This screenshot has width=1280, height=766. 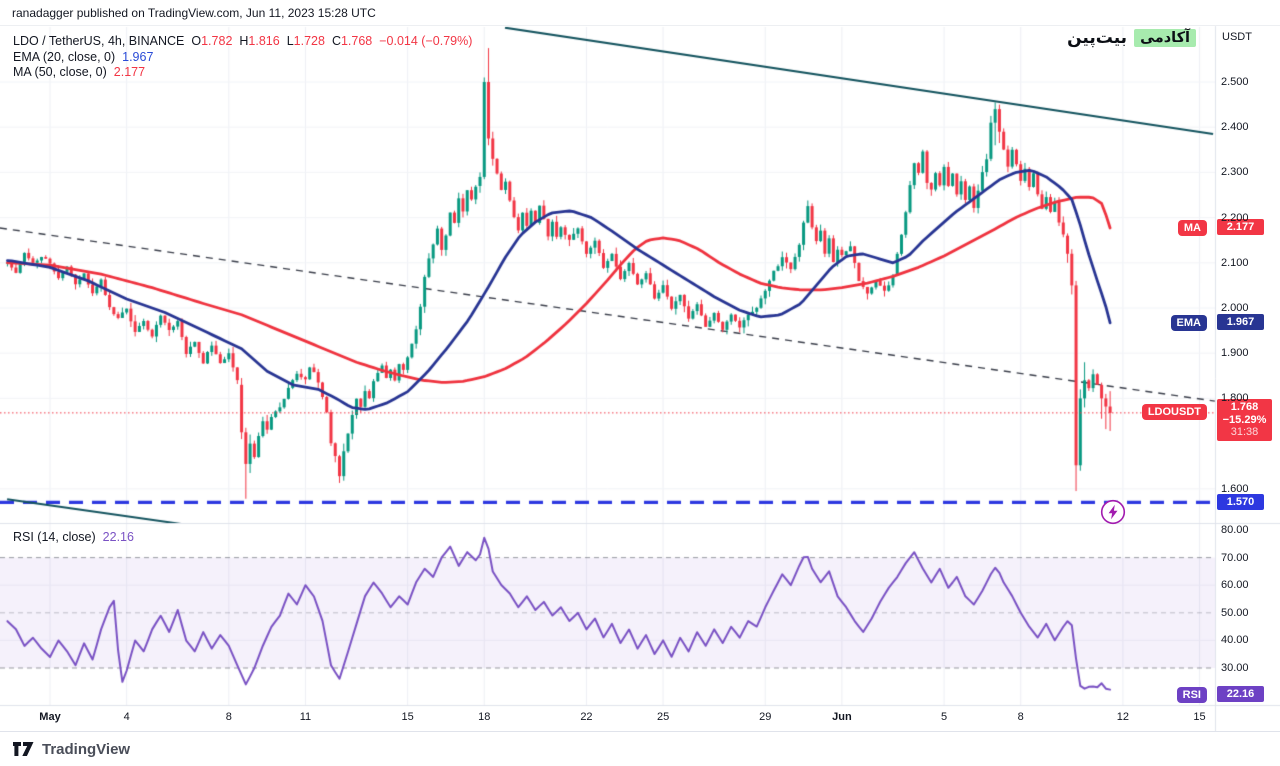 I want to click on badge-academy-word: آکادمی, so click(x=1165, y=38).